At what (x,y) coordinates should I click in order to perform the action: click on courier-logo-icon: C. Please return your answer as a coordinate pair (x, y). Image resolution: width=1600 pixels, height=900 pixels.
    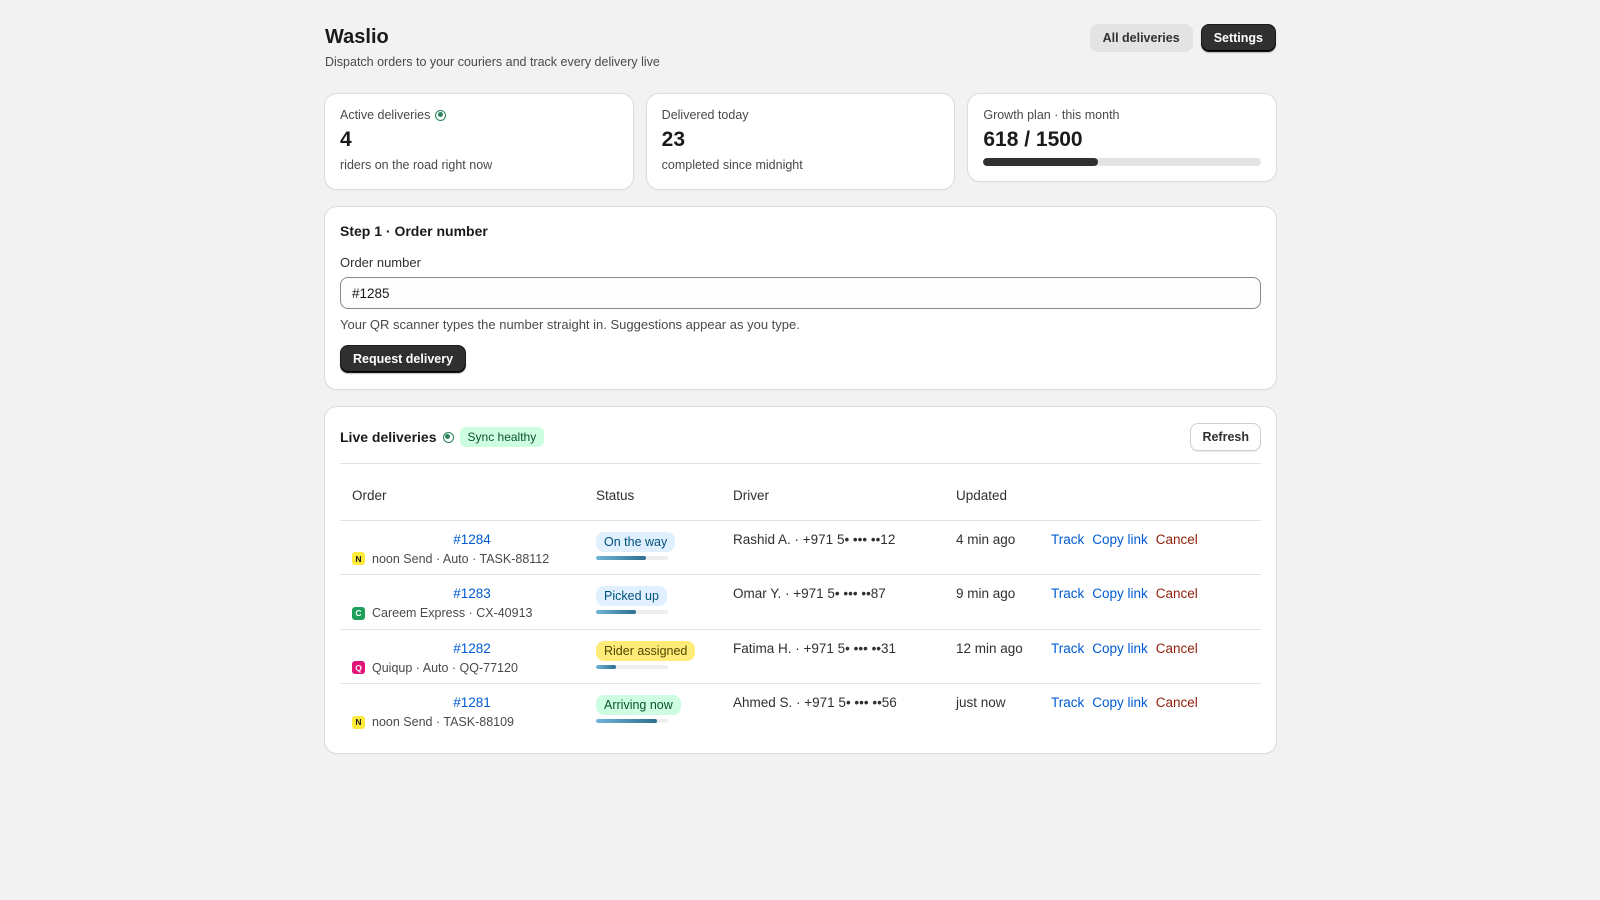
    Looking at the image, I should click on (358, 613).